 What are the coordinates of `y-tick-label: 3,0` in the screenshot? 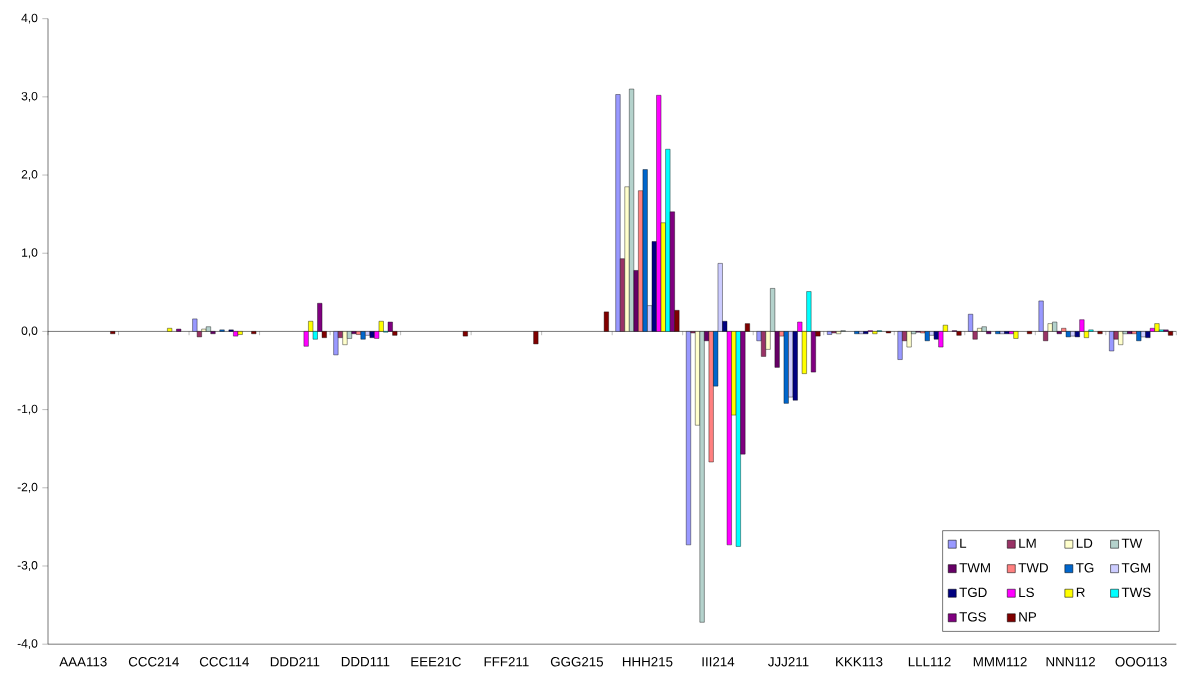 It's located at (29, 97).